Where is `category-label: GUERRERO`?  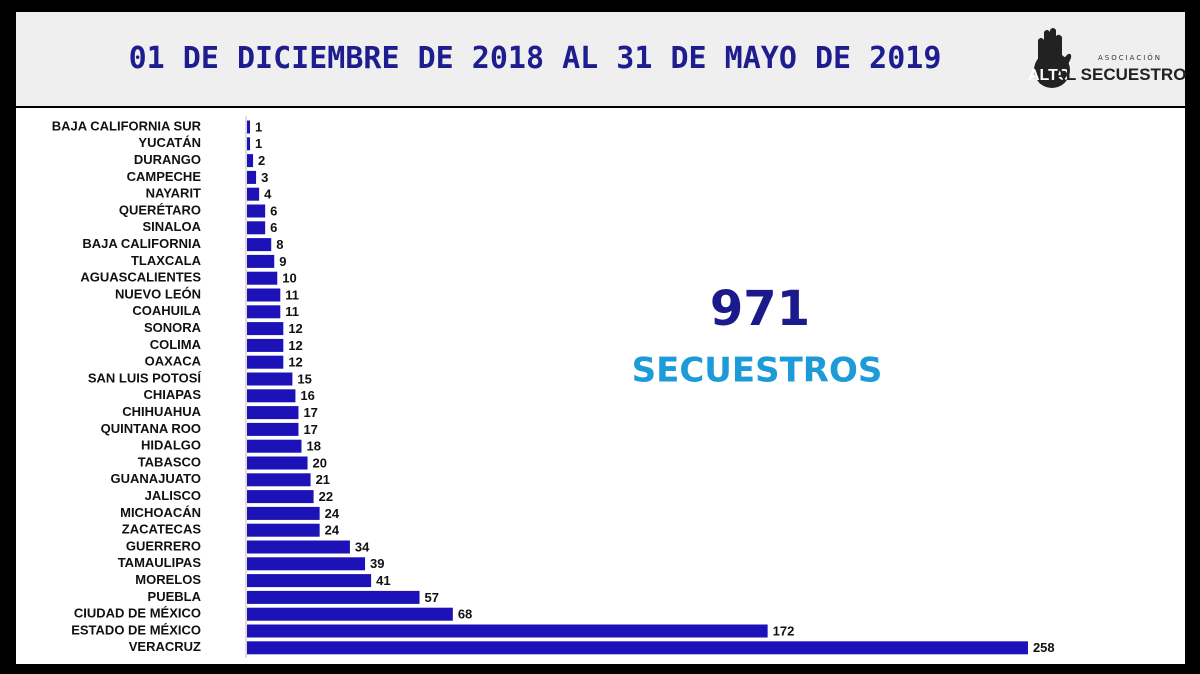
category-label: GUERRERO is located at coordinates (163, 545).